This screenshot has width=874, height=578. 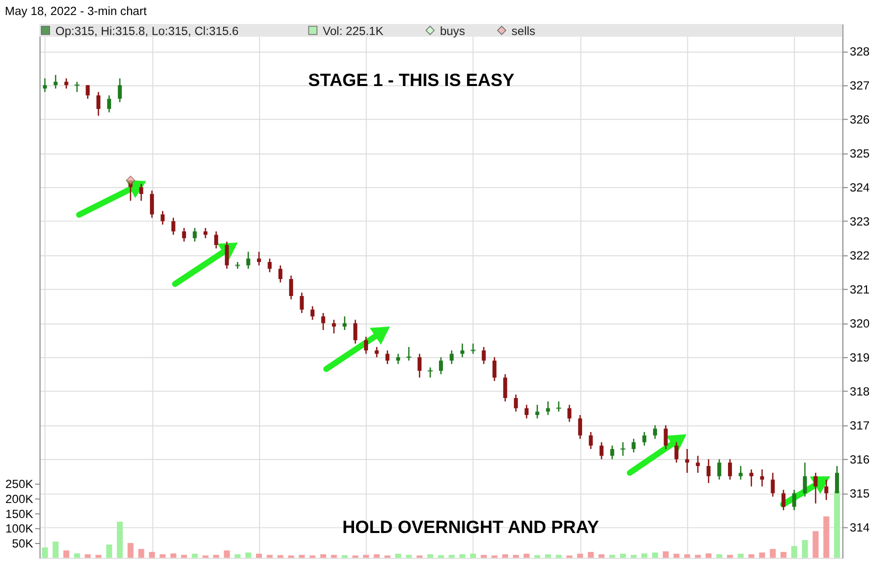 I want to click on annotation: STAGE 1 - THIS IS EASY, so click(x=411, y=80).